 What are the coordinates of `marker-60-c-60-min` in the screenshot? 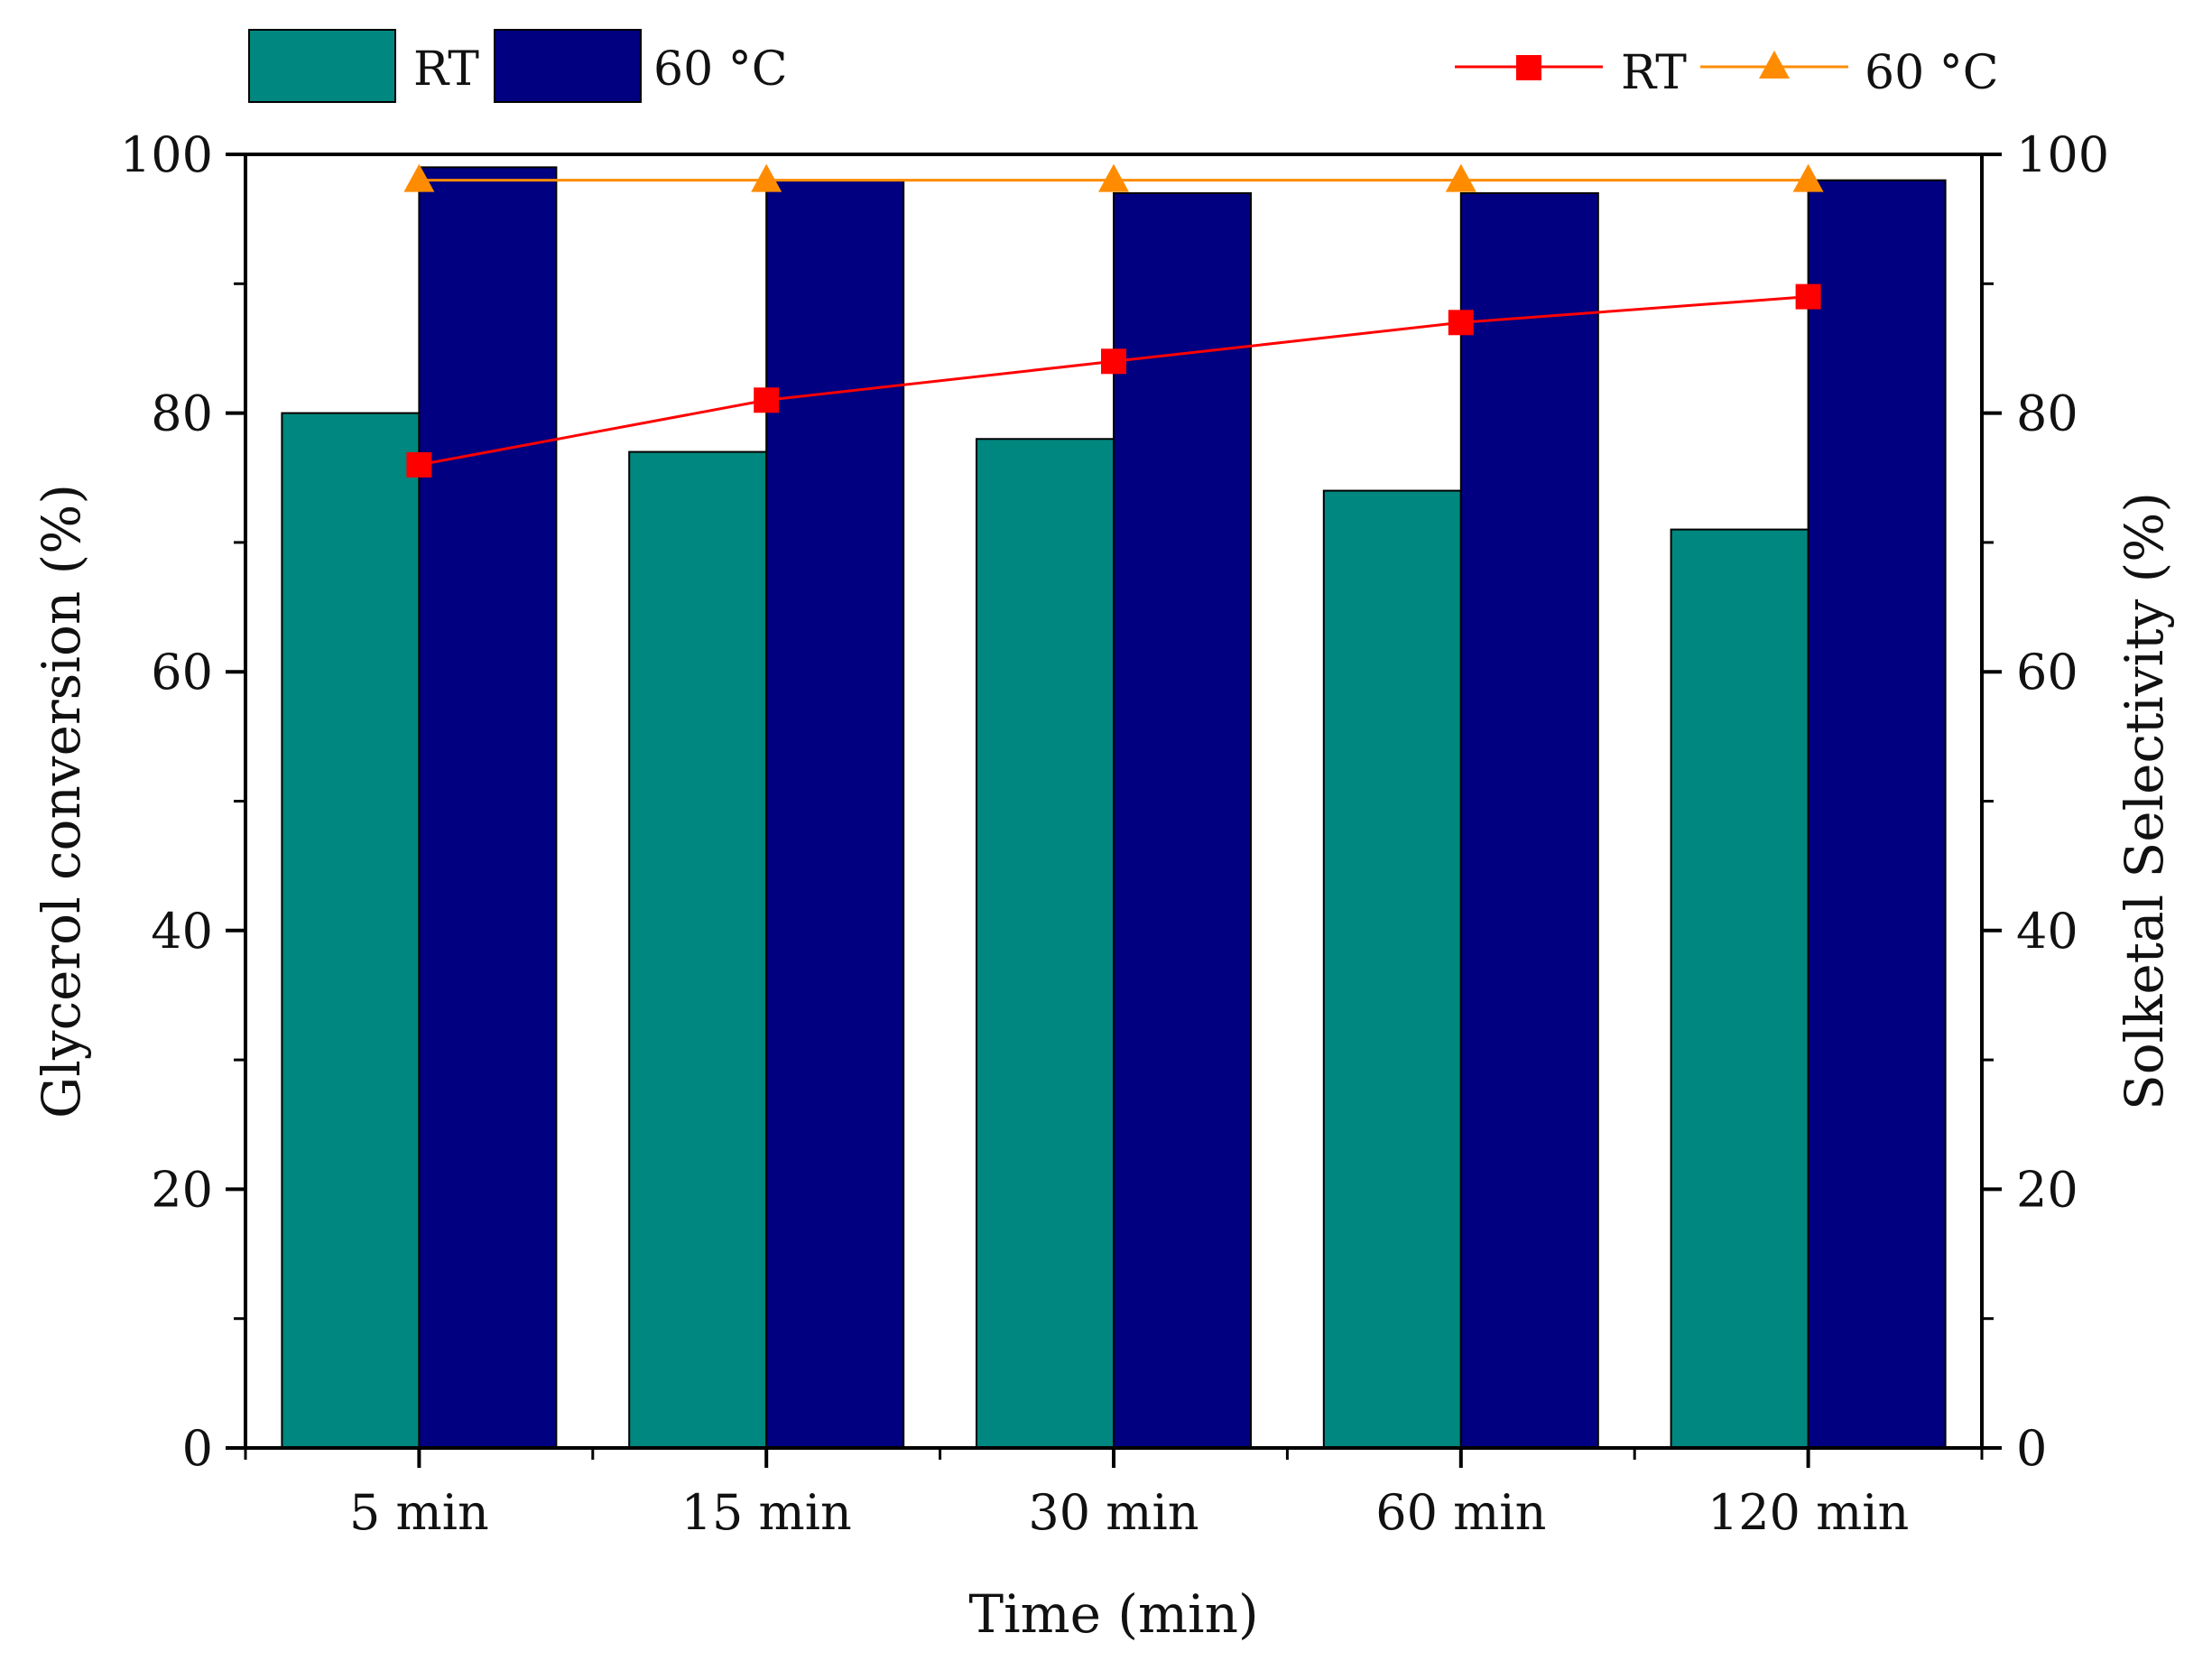 It's located at (1460, 177).